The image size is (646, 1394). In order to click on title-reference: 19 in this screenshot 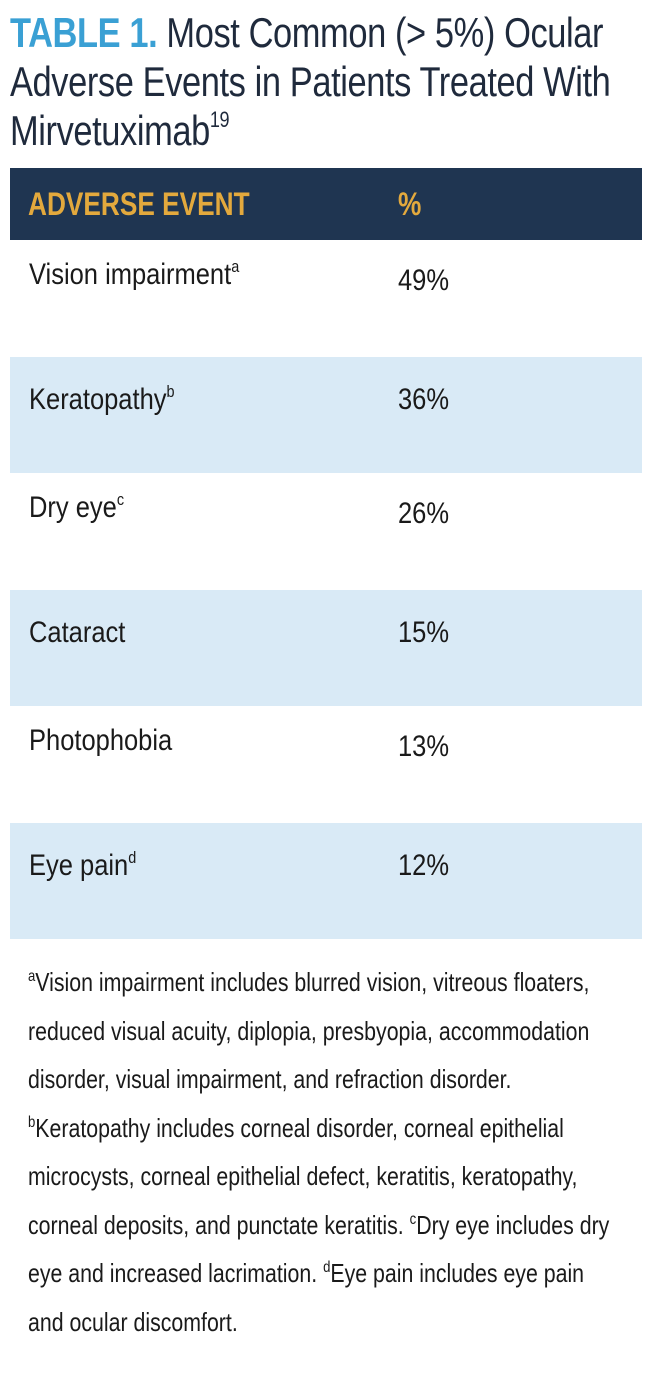, I will do `click(219, 119)`.